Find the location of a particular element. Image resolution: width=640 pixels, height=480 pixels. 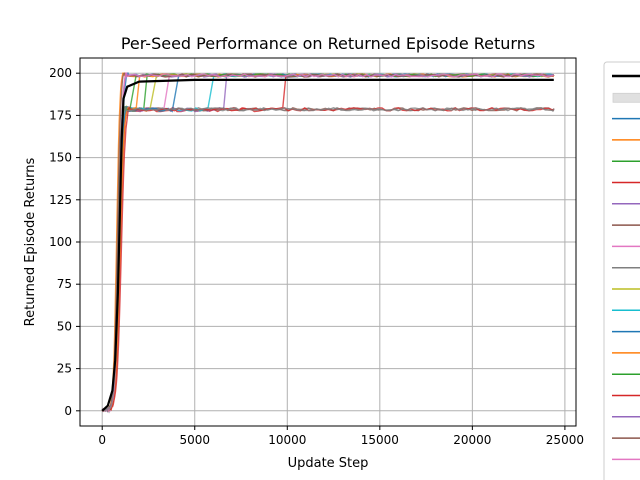

x-tick-label: 10000 is located at coordinates (287, 440).